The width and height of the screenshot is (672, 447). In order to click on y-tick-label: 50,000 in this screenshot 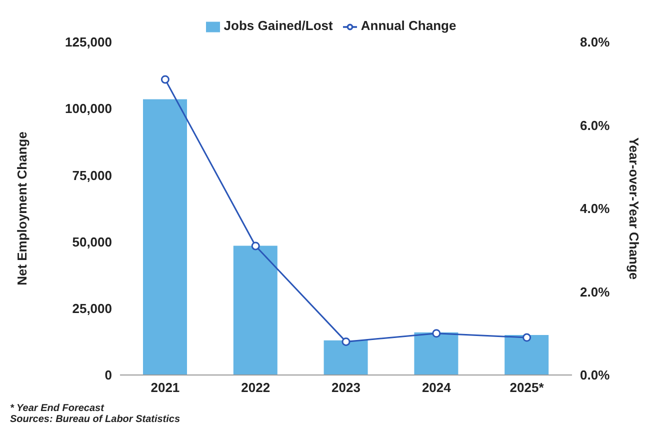, I will do `click(92, 242)`.